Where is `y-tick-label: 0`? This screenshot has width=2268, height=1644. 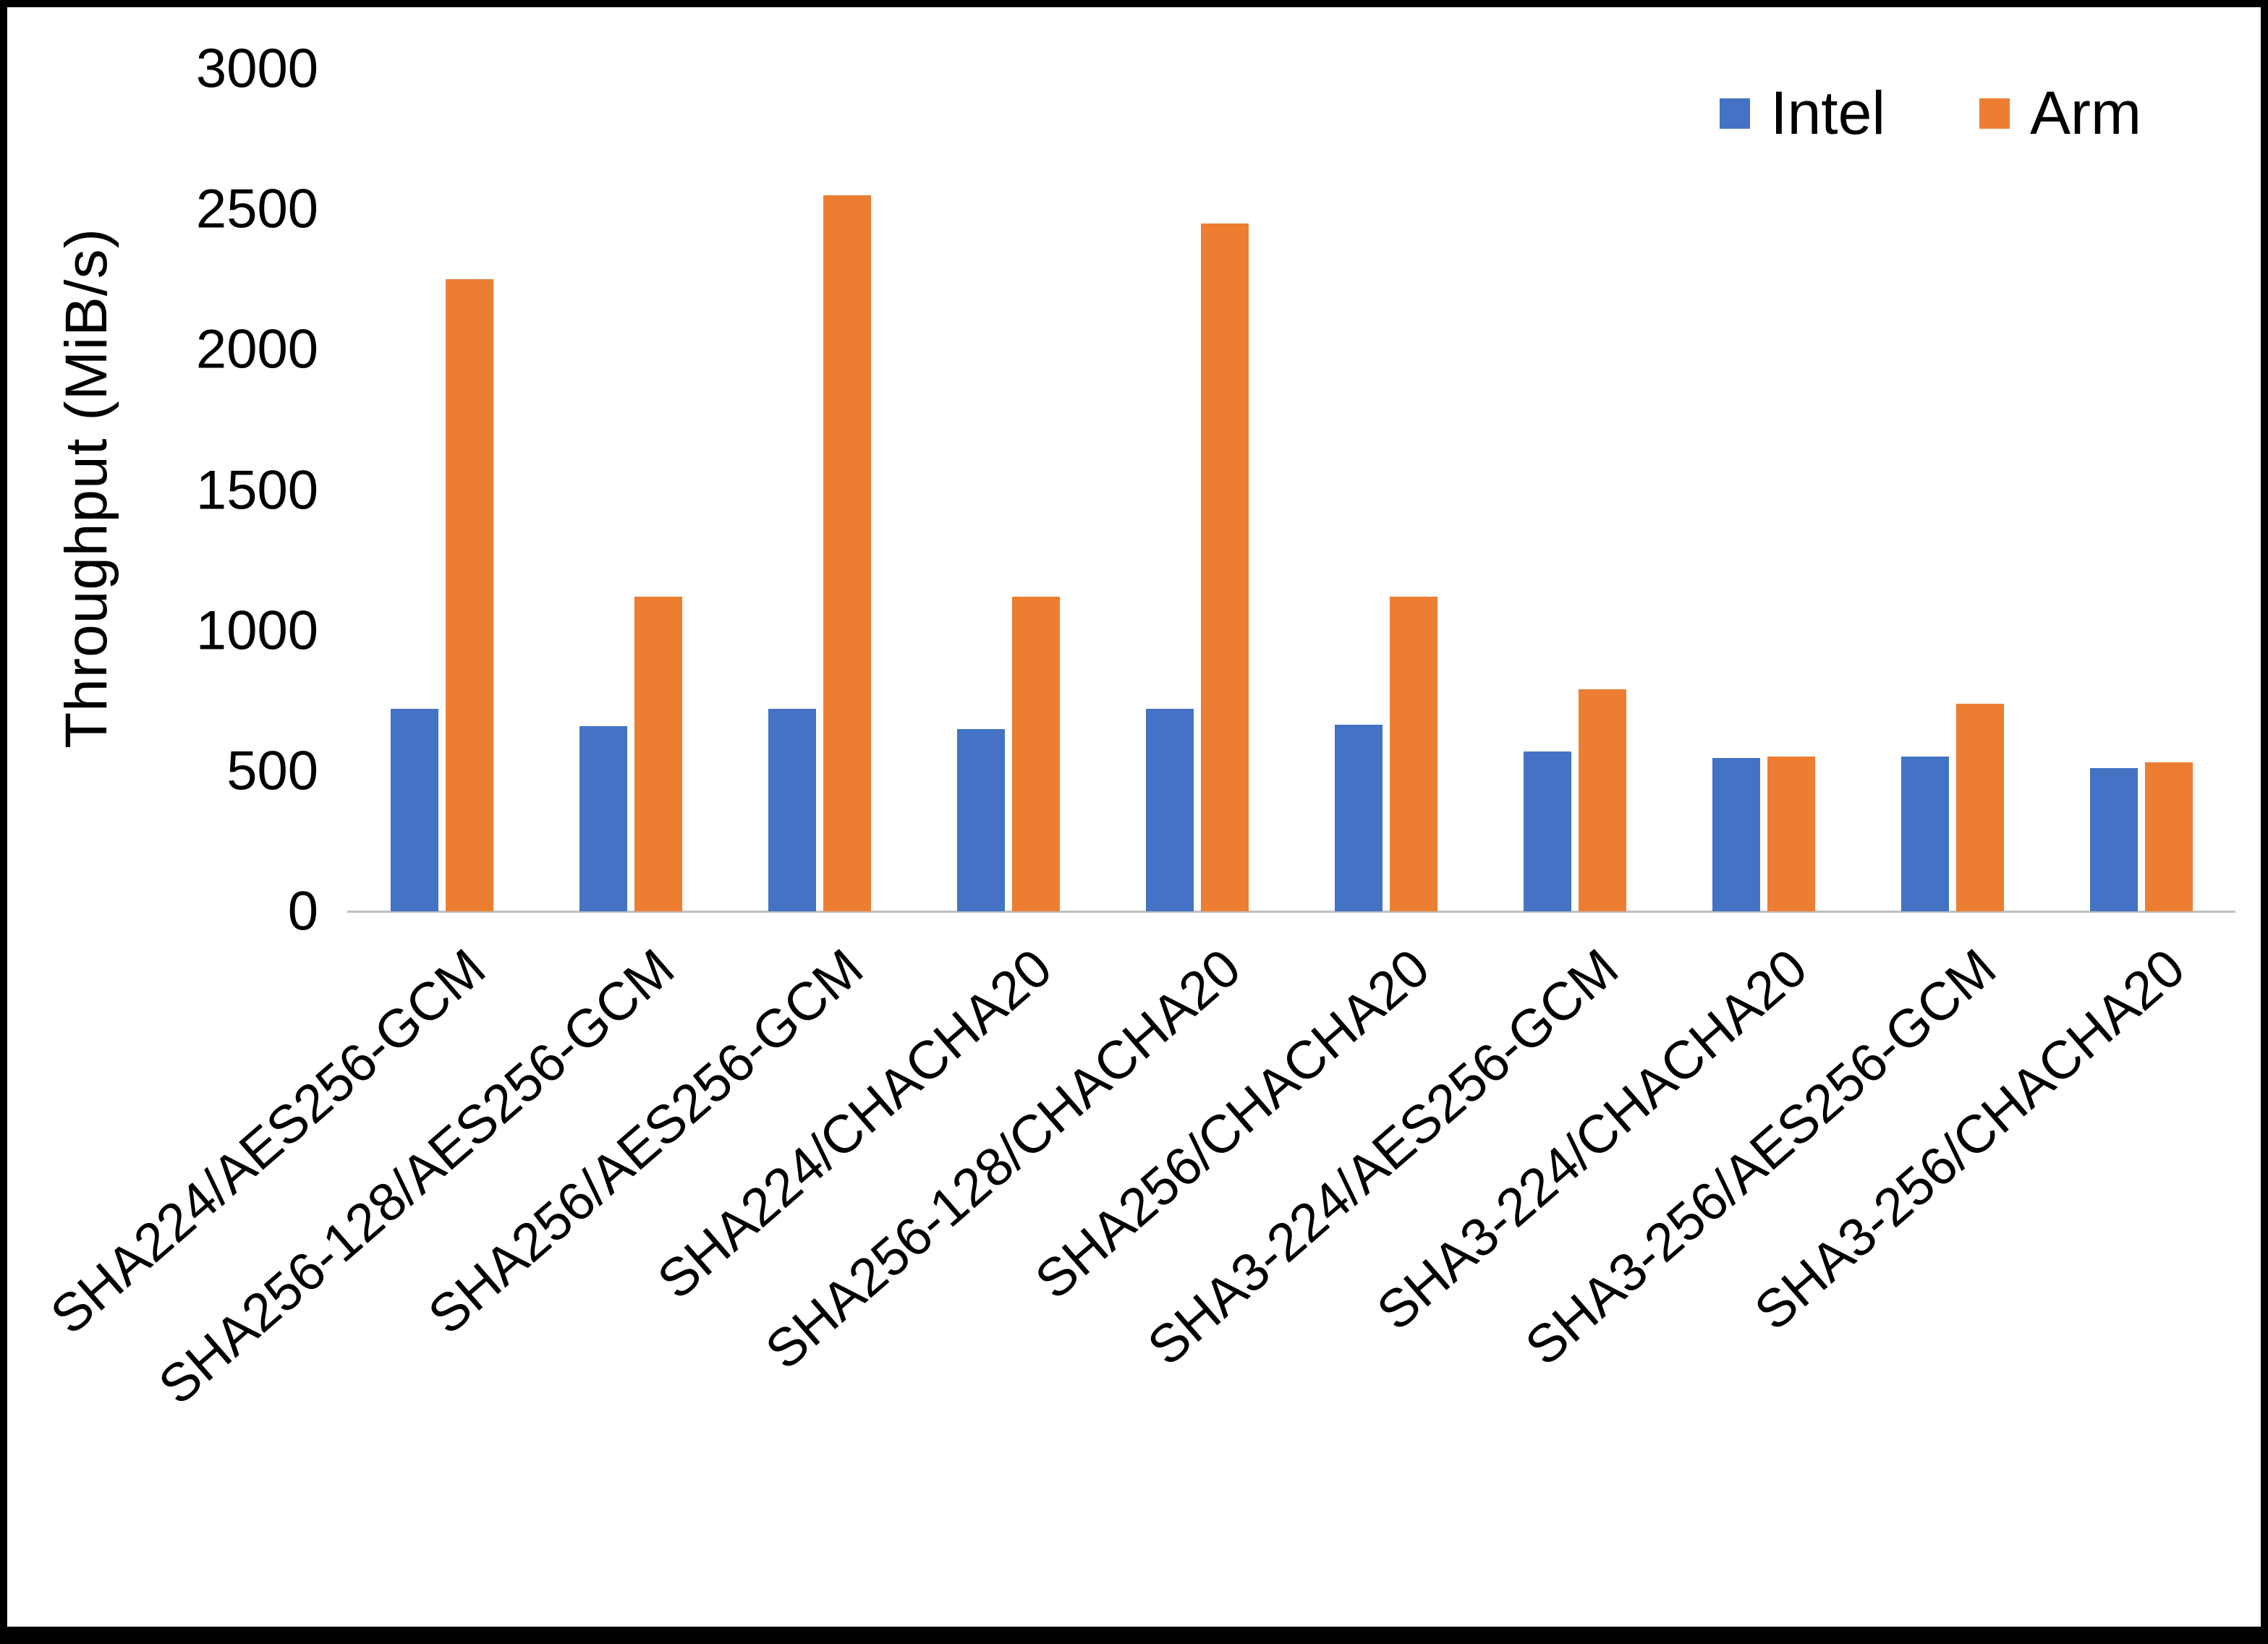
y-tick-label: 0 is located at coordinates (302, 911).